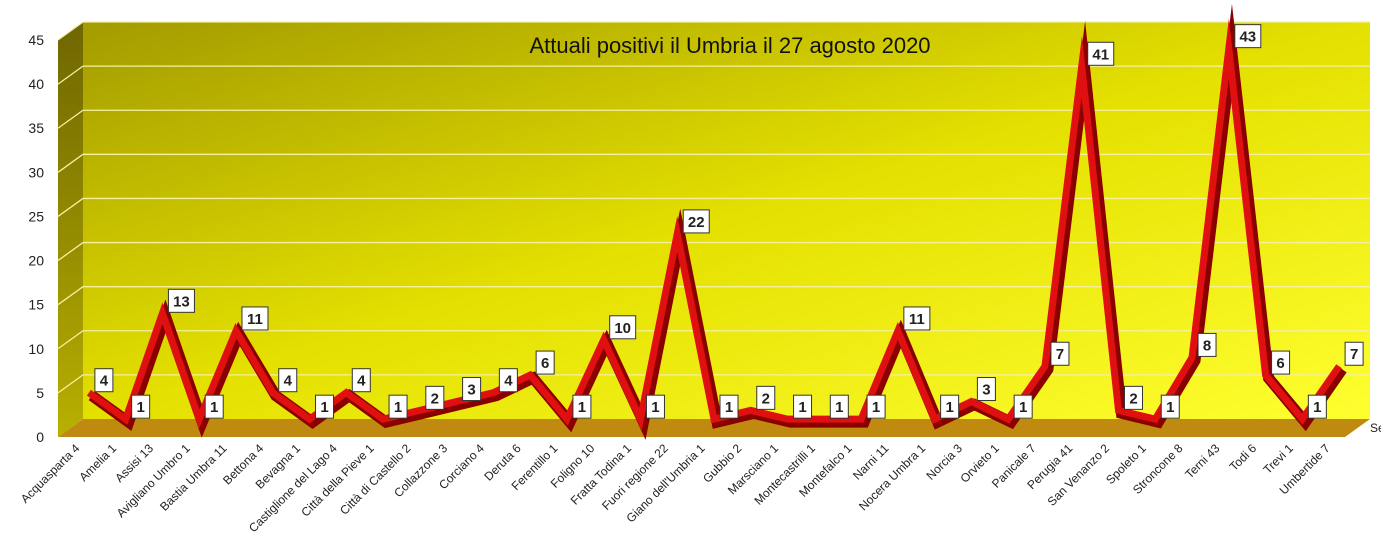  What do you see at coordinates (50, 473) in the screenshot?
I see `x-tick-label: Acquasparta 4` at bounding box center [50, 473].